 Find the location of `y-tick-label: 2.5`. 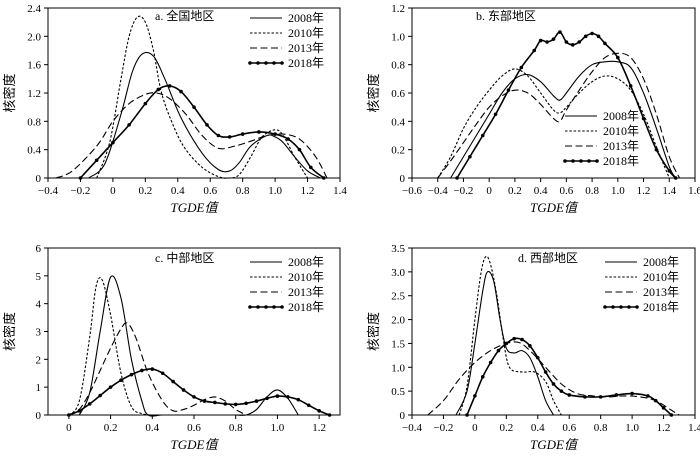

y-tick-label: 2.5 is located at coordinates (398, 297).